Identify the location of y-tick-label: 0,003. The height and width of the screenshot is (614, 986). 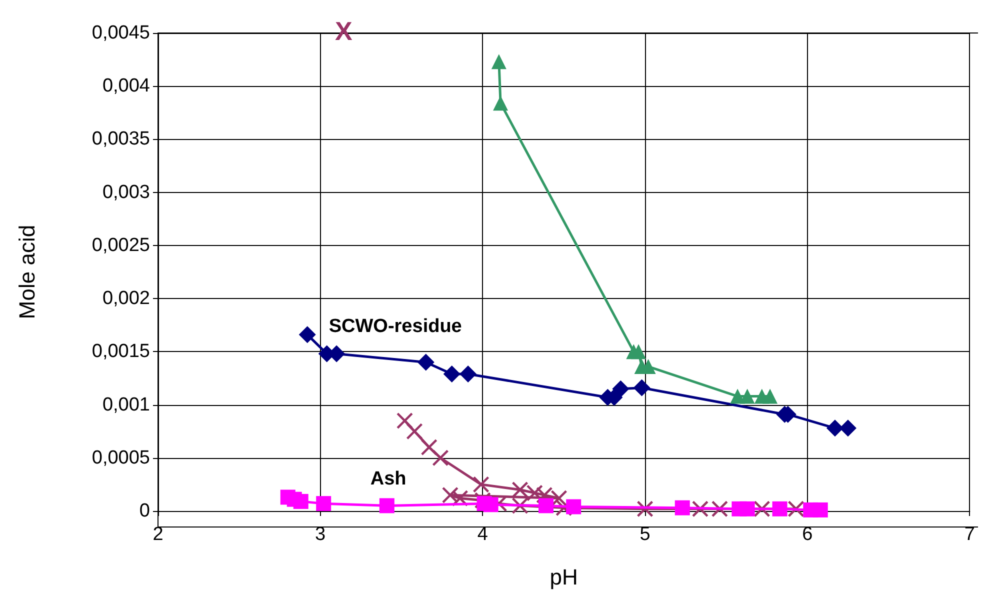
(126, 192).